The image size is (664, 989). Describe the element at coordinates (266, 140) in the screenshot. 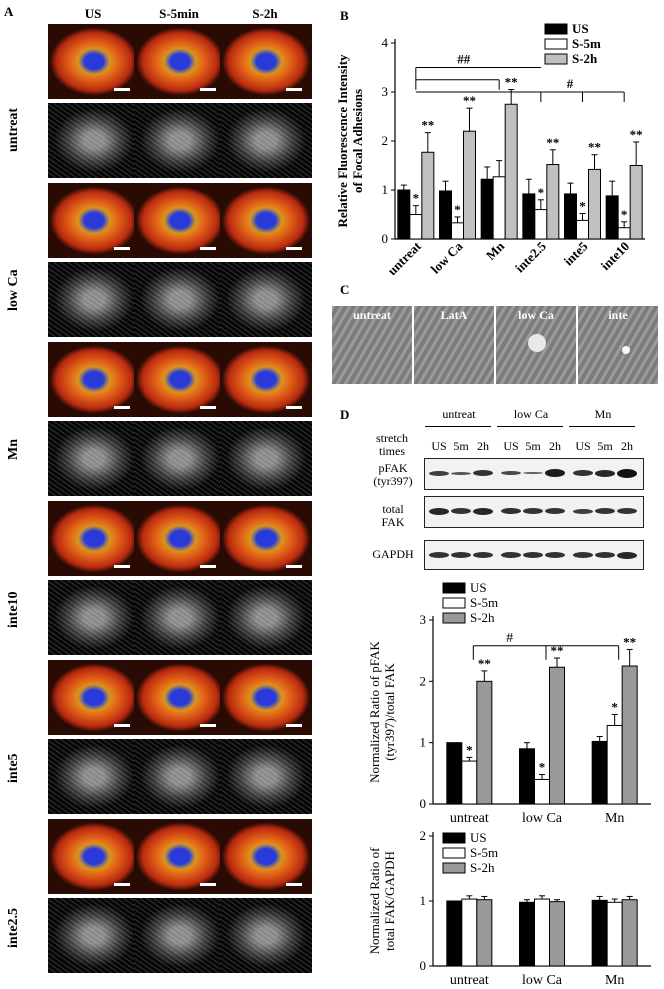

I see `micrograph-gray-untreat-s-2h` at that location.